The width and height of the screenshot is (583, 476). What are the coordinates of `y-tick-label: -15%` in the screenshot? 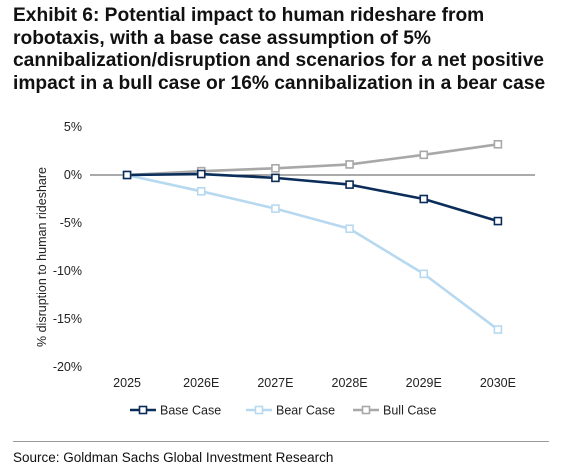 It's located at (67, 319).